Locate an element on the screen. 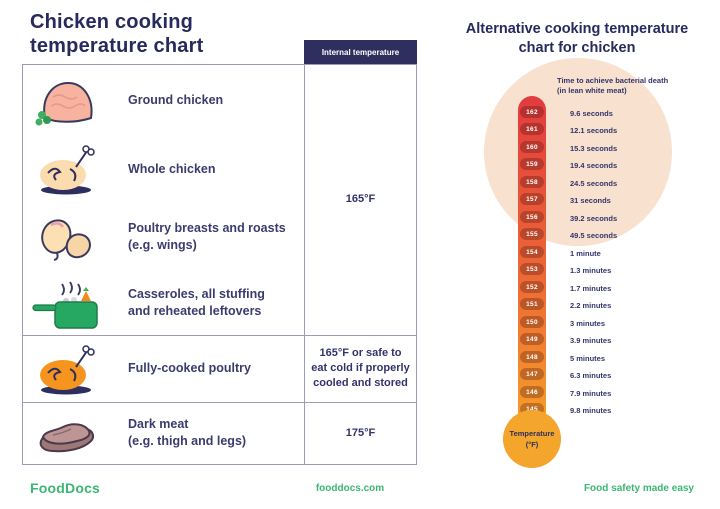 The image size is (720, 509). table-column-divider is located at coordinates (304, 264).